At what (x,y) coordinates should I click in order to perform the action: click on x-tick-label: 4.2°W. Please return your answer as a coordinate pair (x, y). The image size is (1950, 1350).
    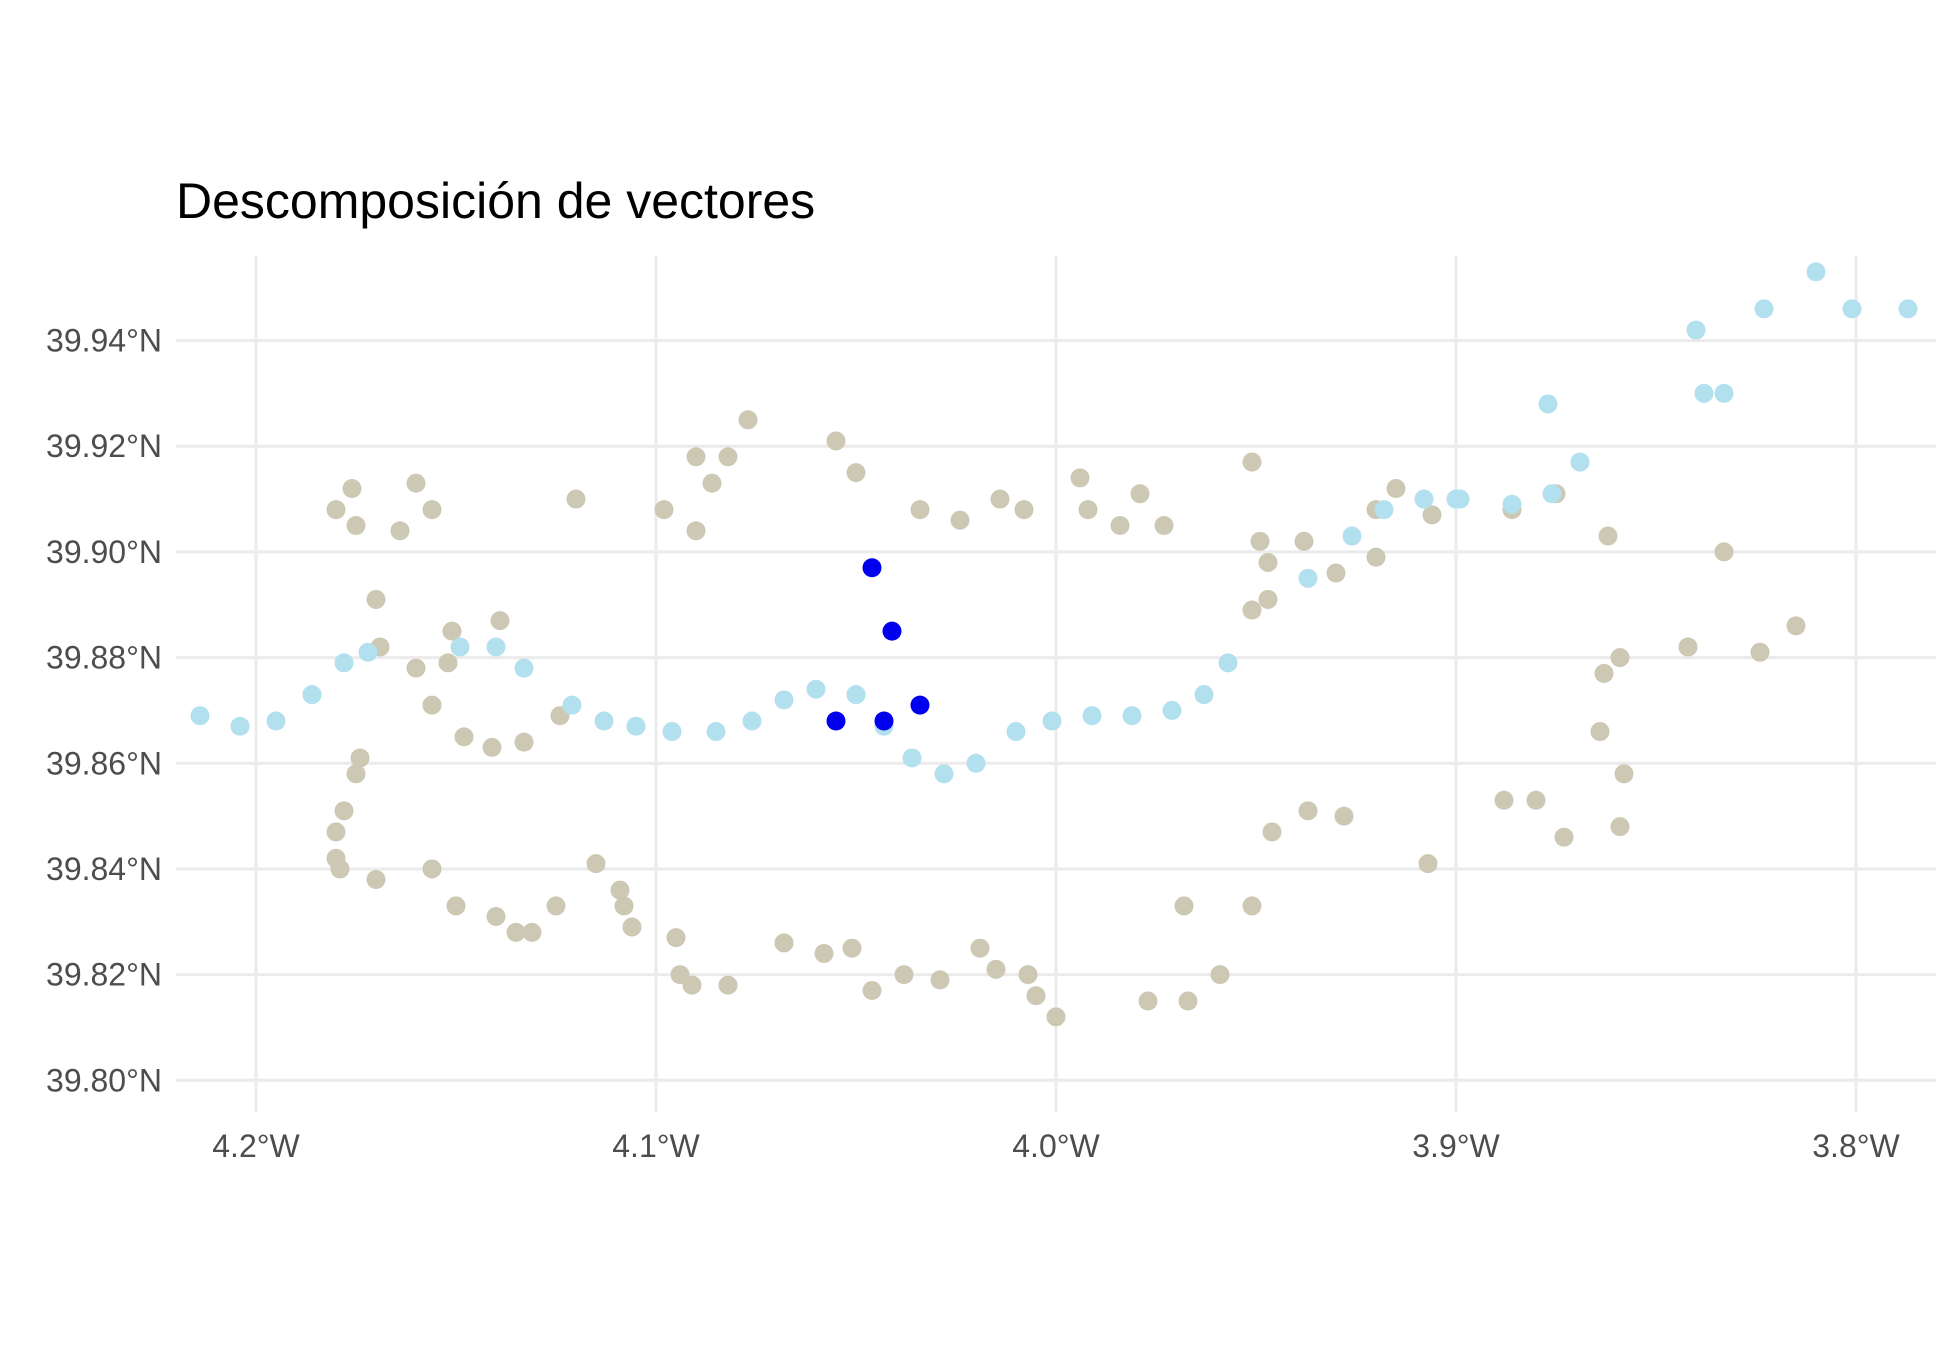
    Looking at the image, I should click on (256, 1146).